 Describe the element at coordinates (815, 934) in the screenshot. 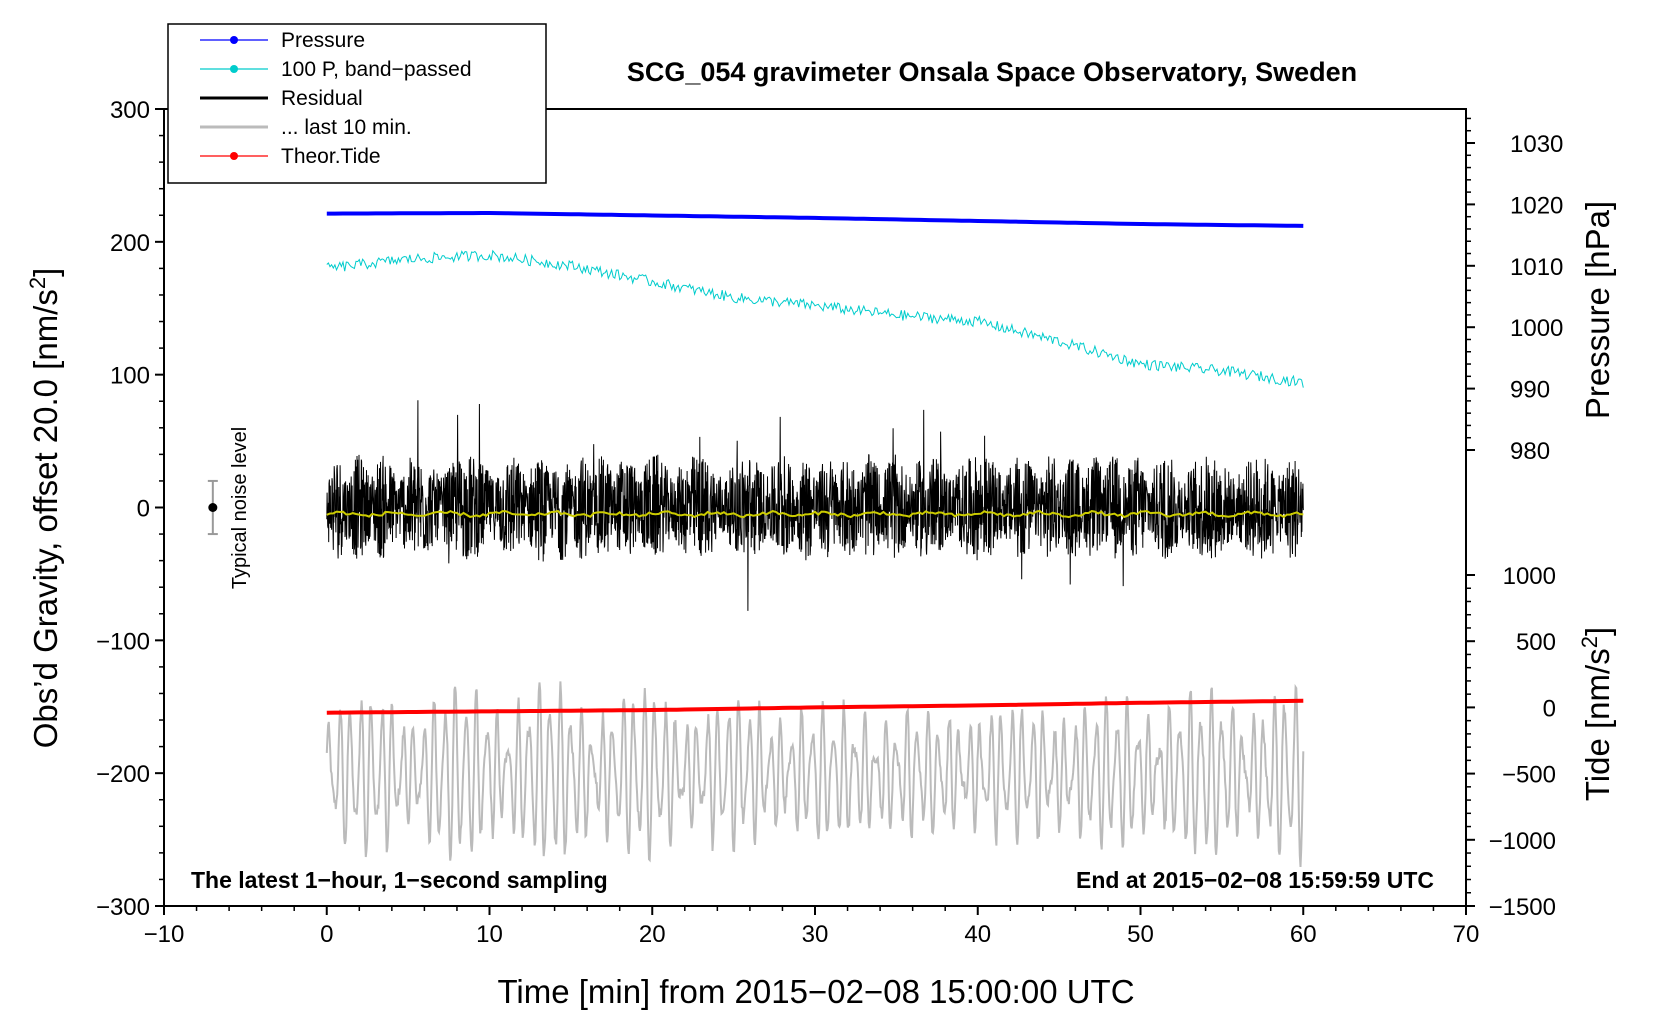

I see `x-tick-label: 30` at that location.